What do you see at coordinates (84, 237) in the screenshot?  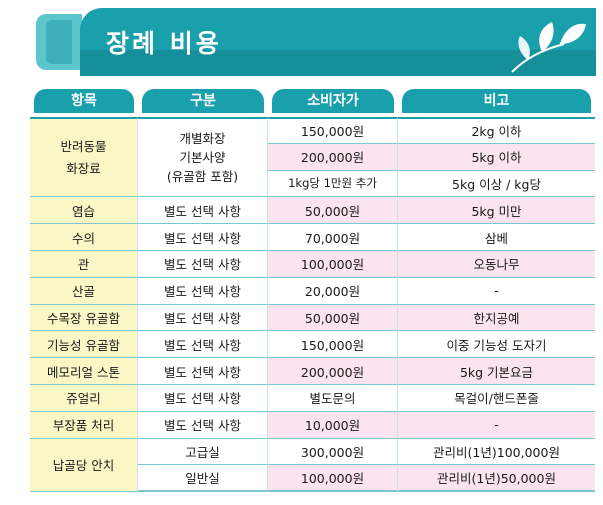 I see `item-cell: 수의` at bounding box center [84, 237].